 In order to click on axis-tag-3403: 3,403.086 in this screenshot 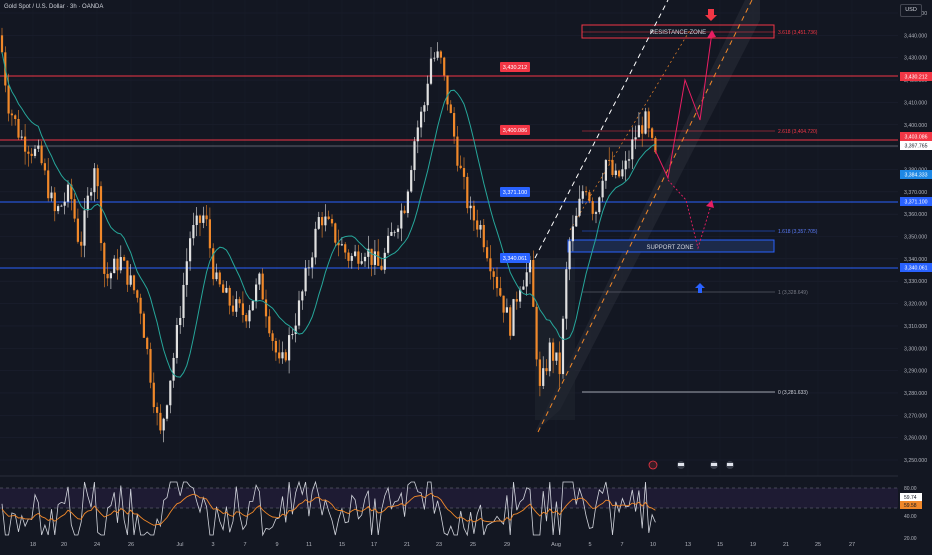, I will do `click(915, 138)`.